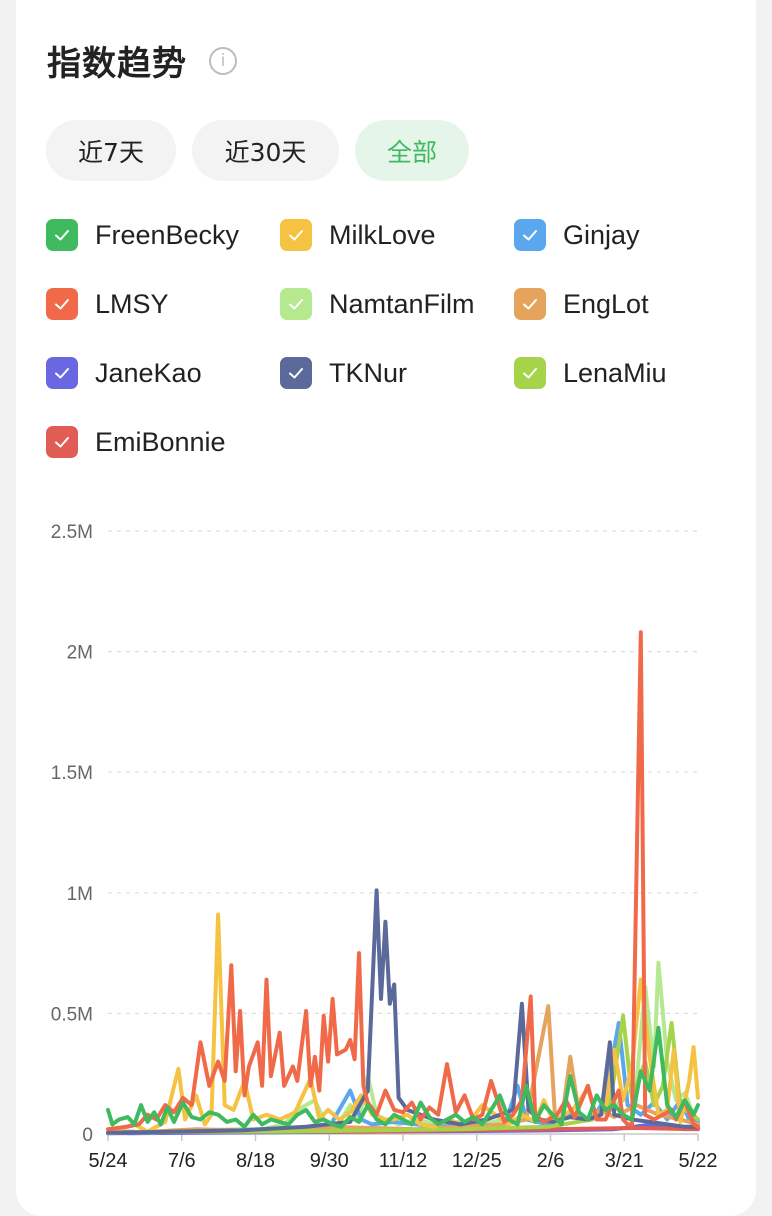 Image resolution: width=772 pixels, height=1216 pixels. Describe the element at coordinates (167, 234) in the screenshot. I see `legend-label: FreenBecky` at that location.